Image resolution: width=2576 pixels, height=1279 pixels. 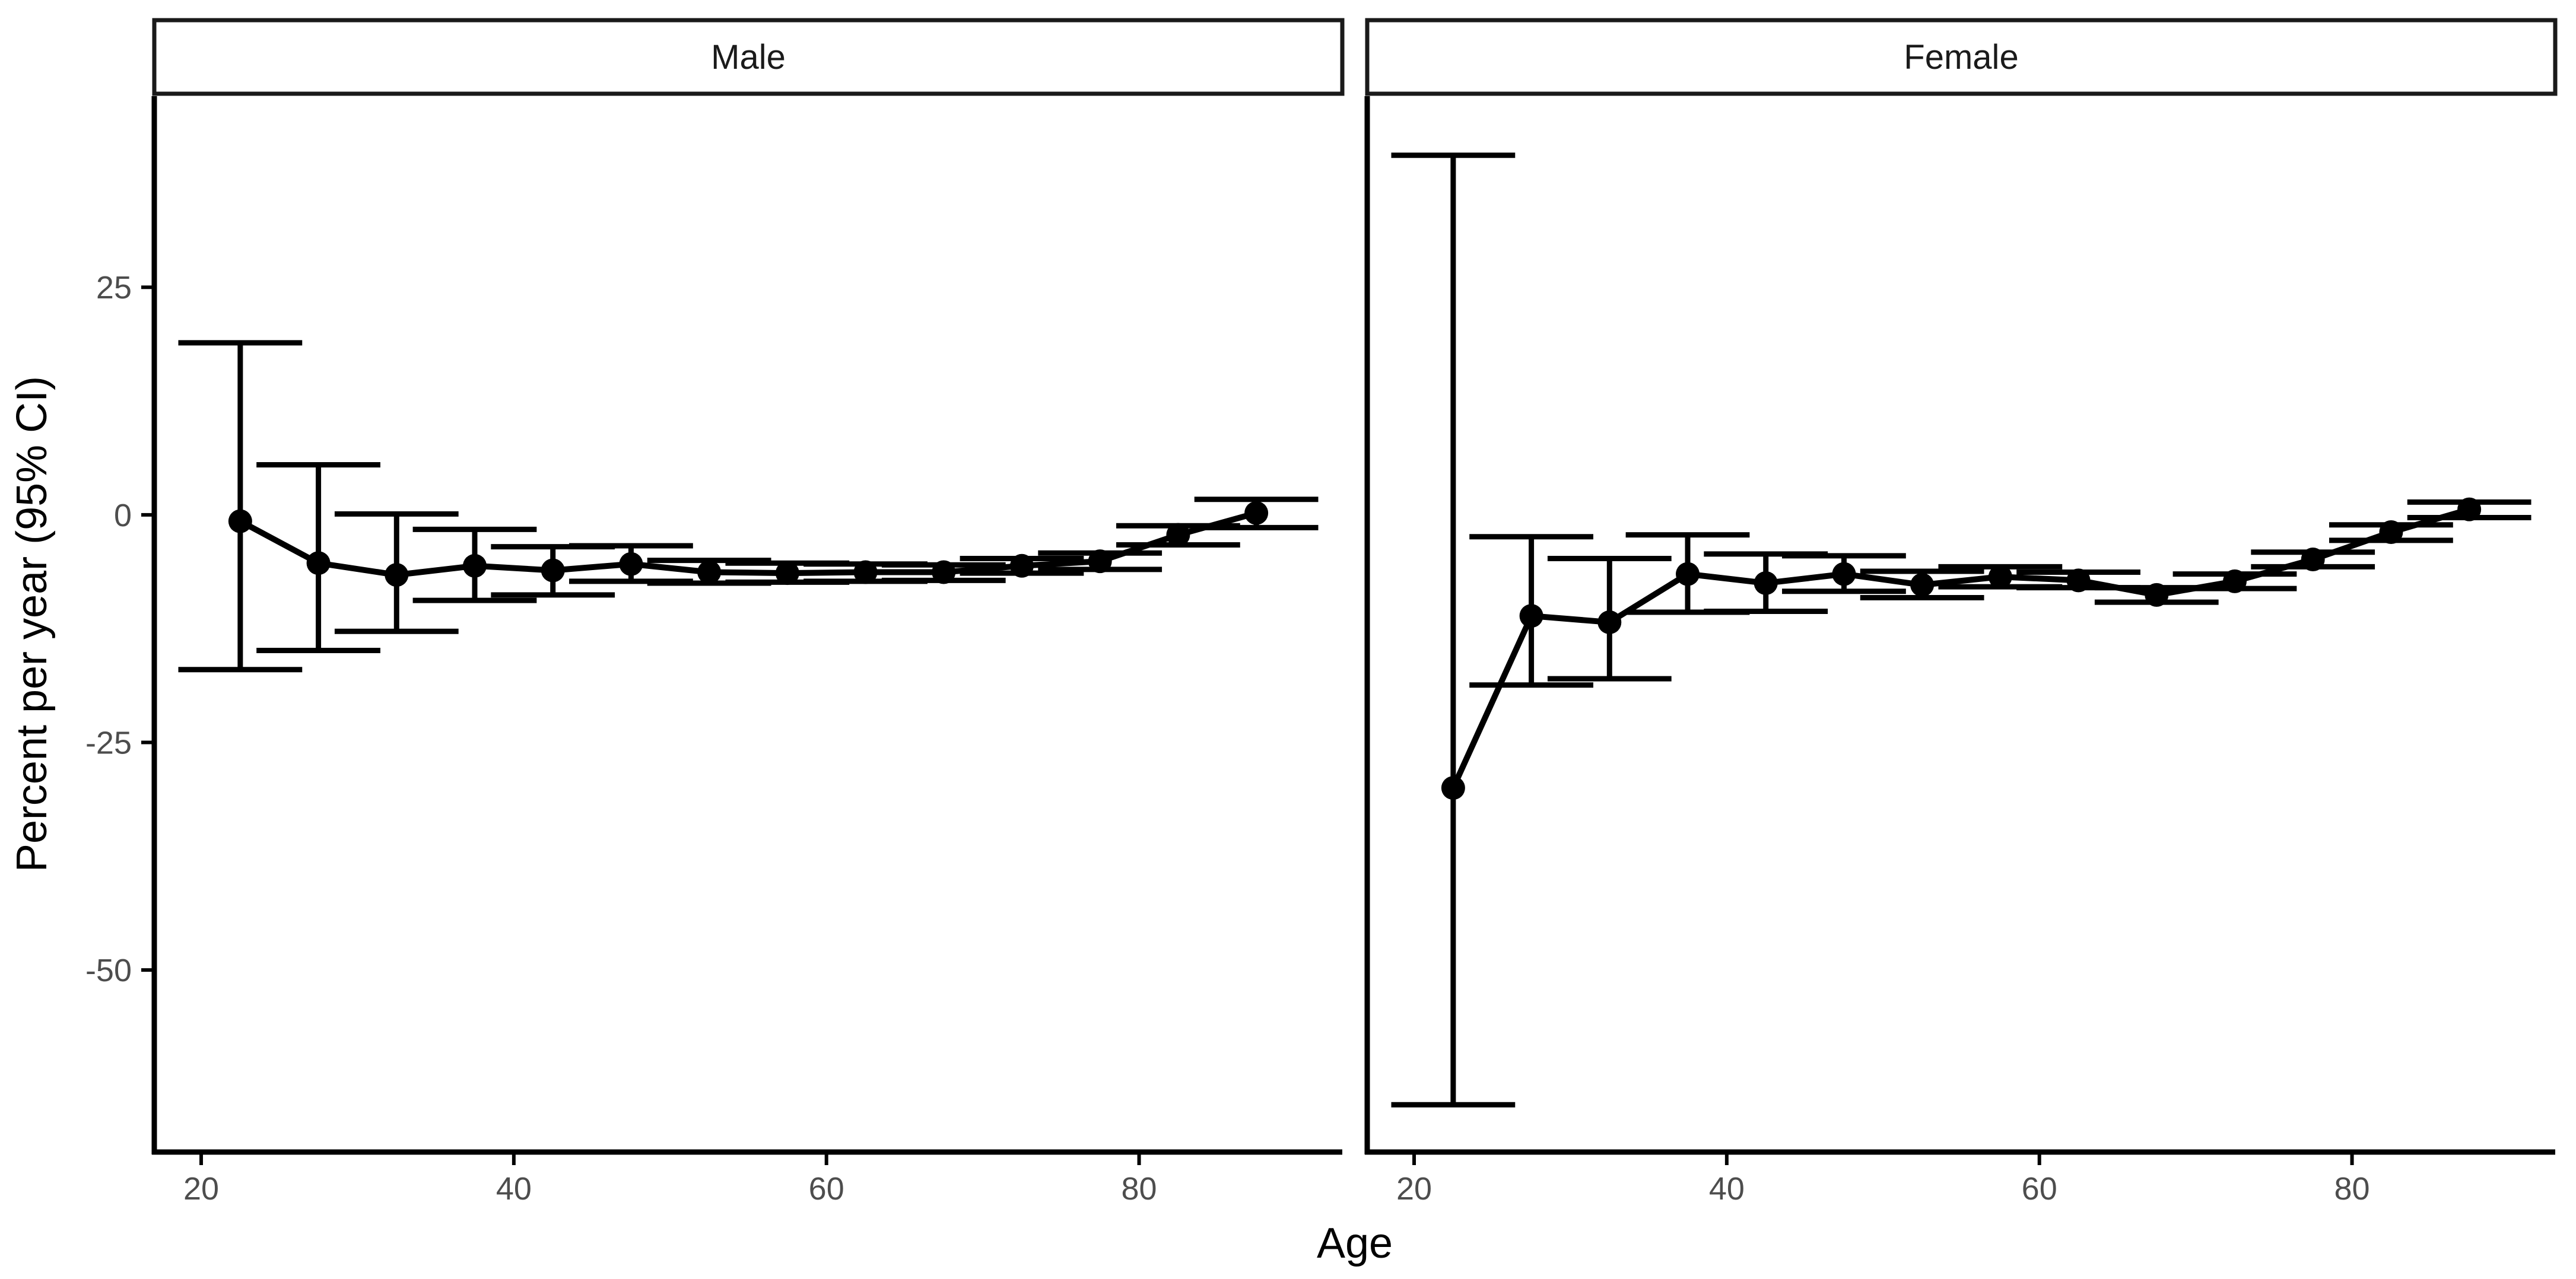 I want to click on y-tick-label: -50, so click(x=108, y=970).